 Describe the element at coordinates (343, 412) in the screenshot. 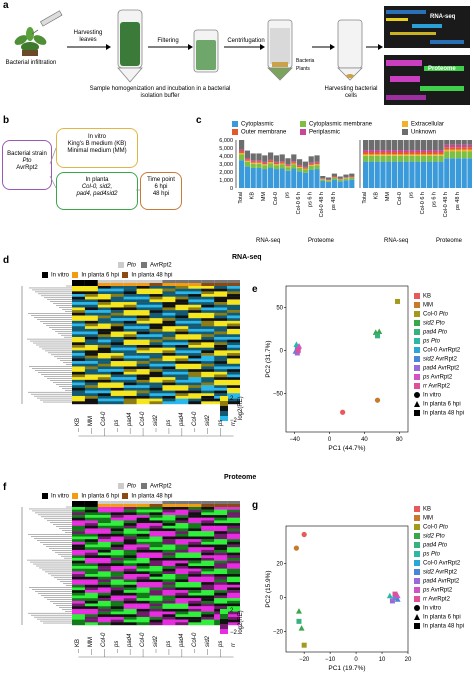

I see `pca-point` at that location.